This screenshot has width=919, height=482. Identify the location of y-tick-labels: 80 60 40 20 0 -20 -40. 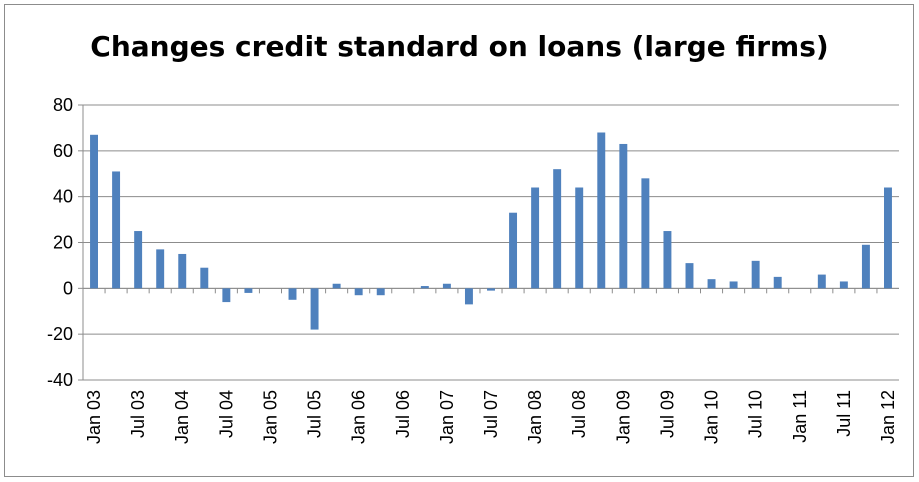
(60, 242).